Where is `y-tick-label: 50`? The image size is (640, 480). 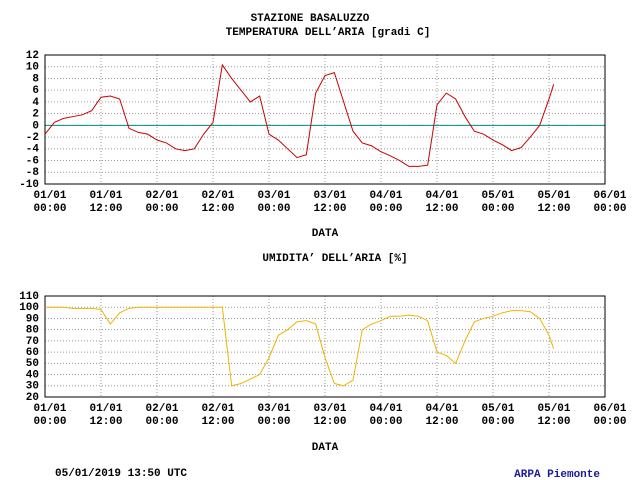 y-tick-label: 50 is located at coordinates (32, 364).